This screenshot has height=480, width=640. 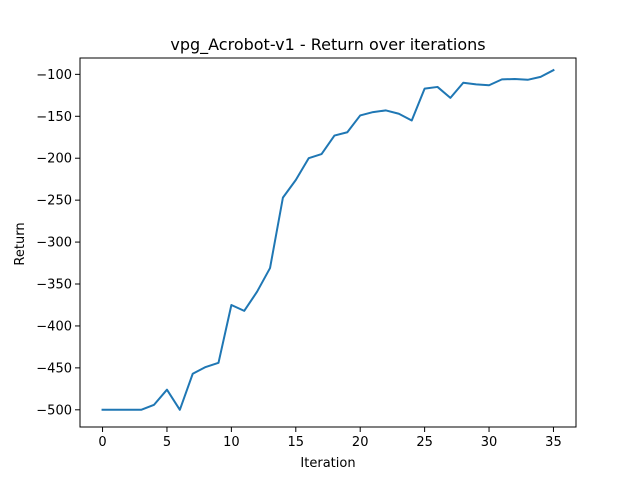 I want to click on x-tick-label: 0, so click(x=102, y=442).